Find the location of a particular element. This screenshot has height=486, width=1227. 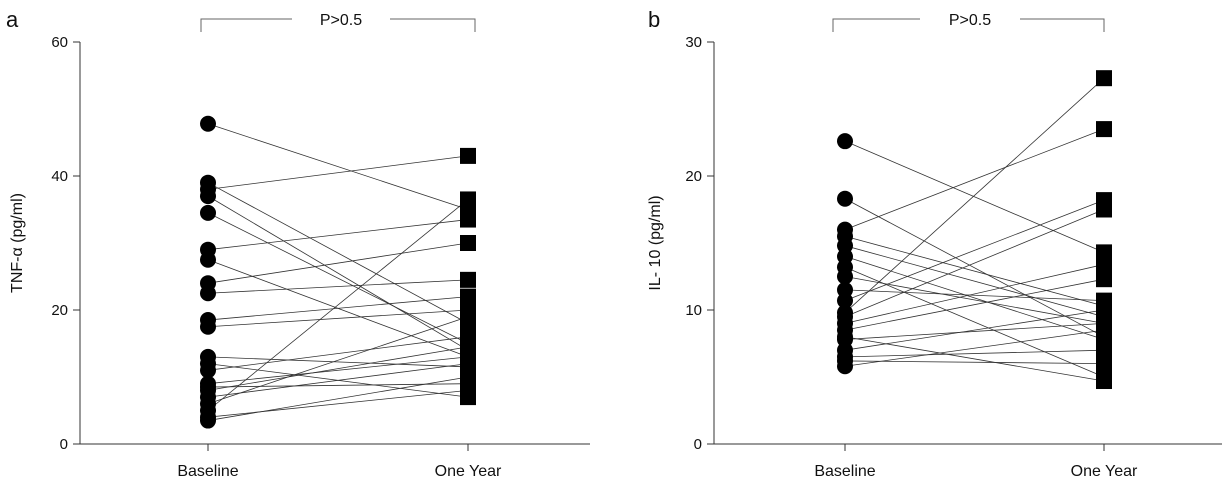

panel-b-significance-bracket is located at coordinates (968, 25).